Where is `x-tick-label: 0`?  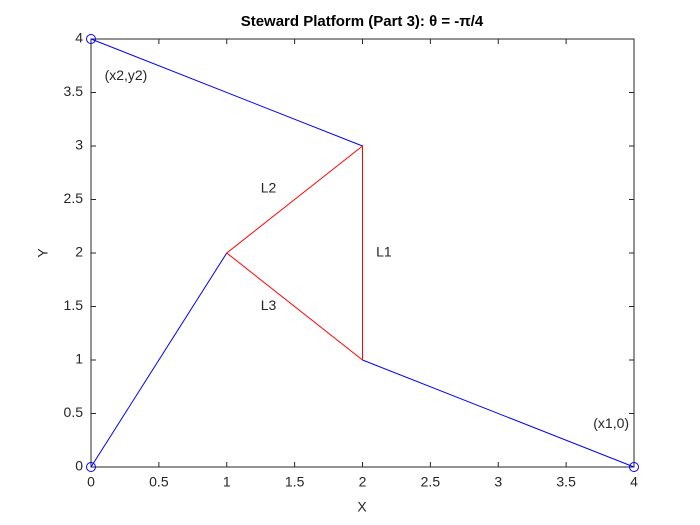 x-tick-label: 0 is located at coordinates (91, 482).